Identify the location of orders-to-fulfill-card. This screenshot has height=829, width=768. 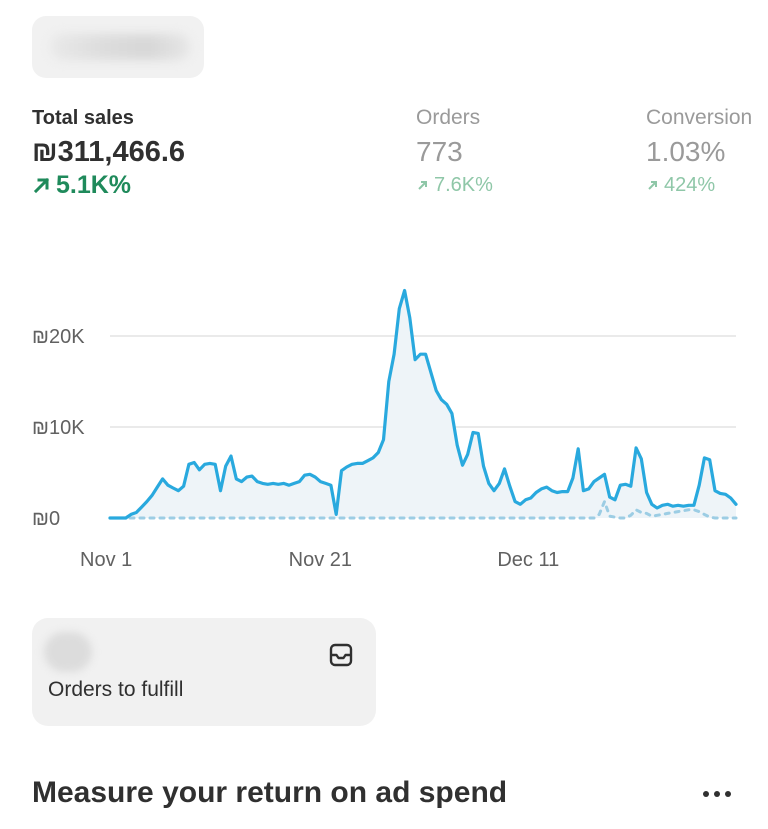
(204, 672).